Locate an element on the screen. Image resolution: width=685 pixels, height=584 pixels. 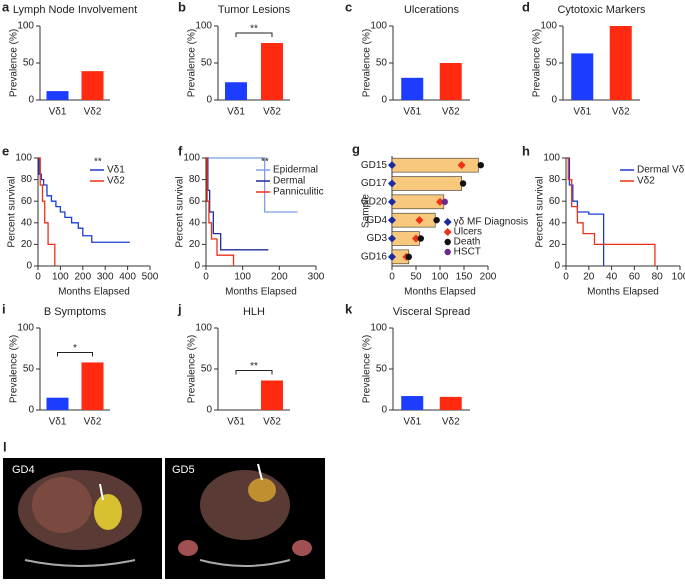
x-tick-label: 50 is located at coordinates (416, 277).